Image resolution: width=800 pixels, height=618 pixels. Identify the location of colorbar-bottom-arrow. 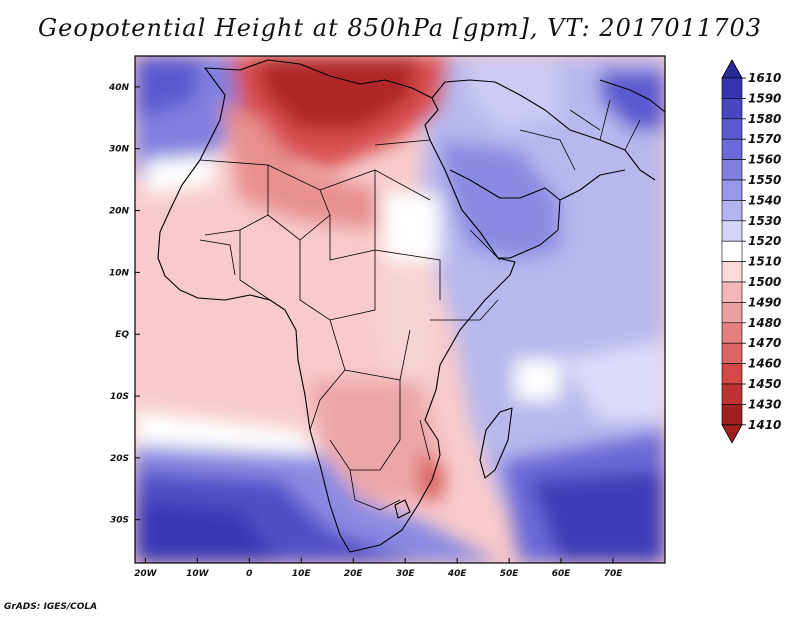
(732, 434).